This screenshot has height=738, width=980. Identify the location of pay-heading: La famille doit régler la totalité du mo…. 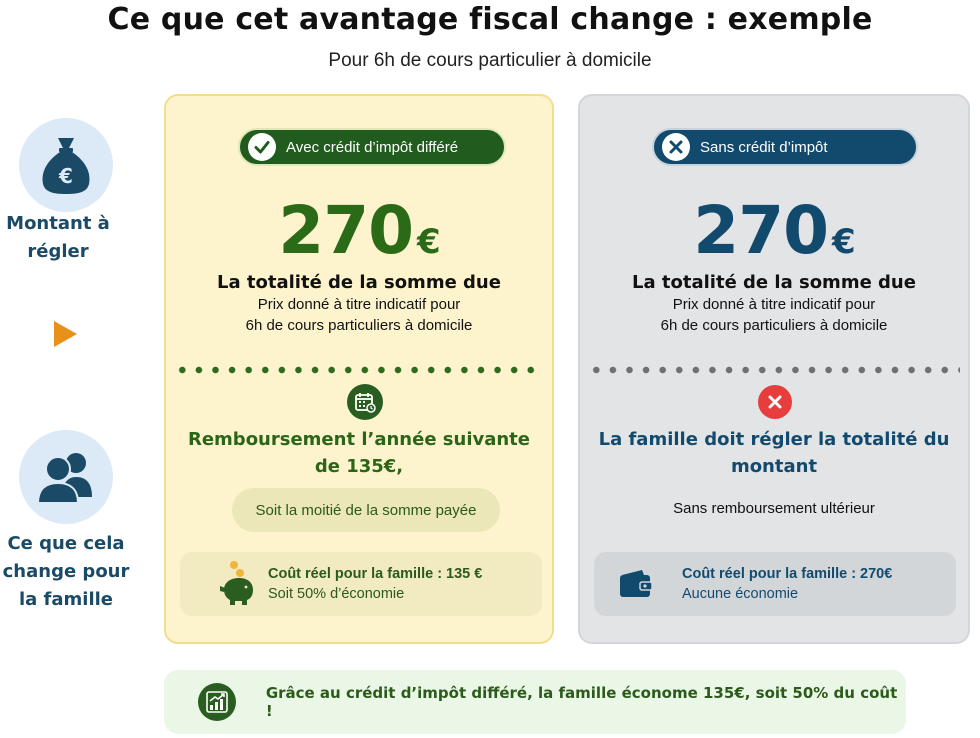
(774, 453).